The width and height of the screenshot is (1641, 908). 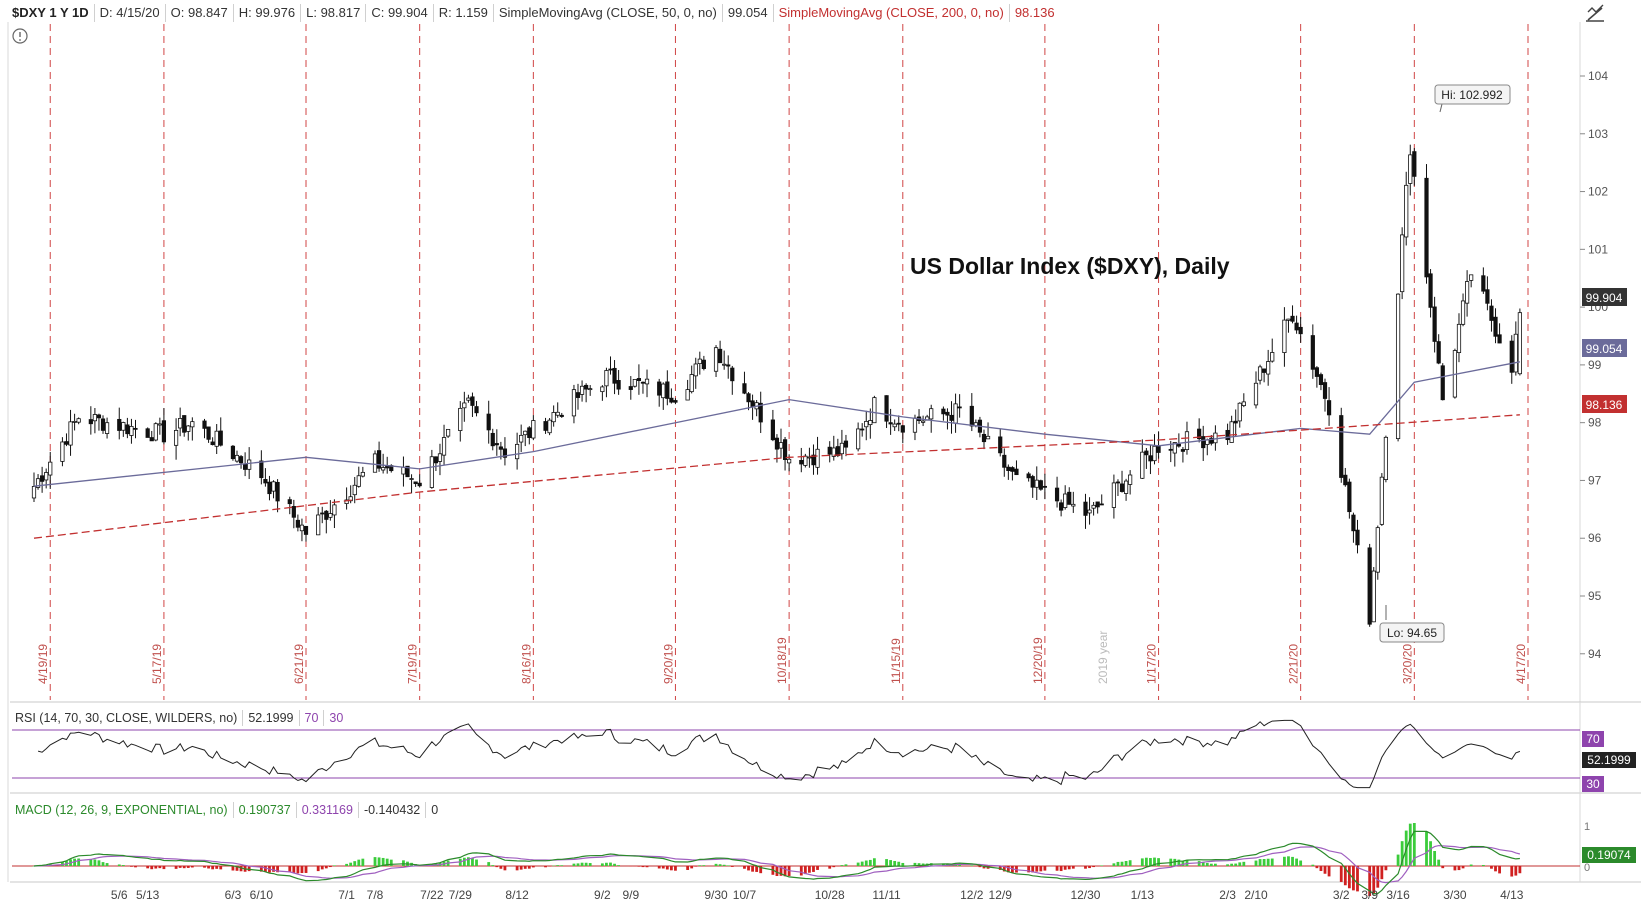 I want to click on x-tick-label: 4/13, so click(x=1512, y=895).